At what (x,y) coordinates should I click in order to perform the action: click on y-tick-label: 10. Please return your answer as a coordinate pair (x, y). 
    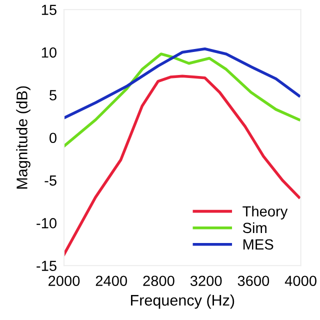
    Looking at the image, I should click on (49, 52).